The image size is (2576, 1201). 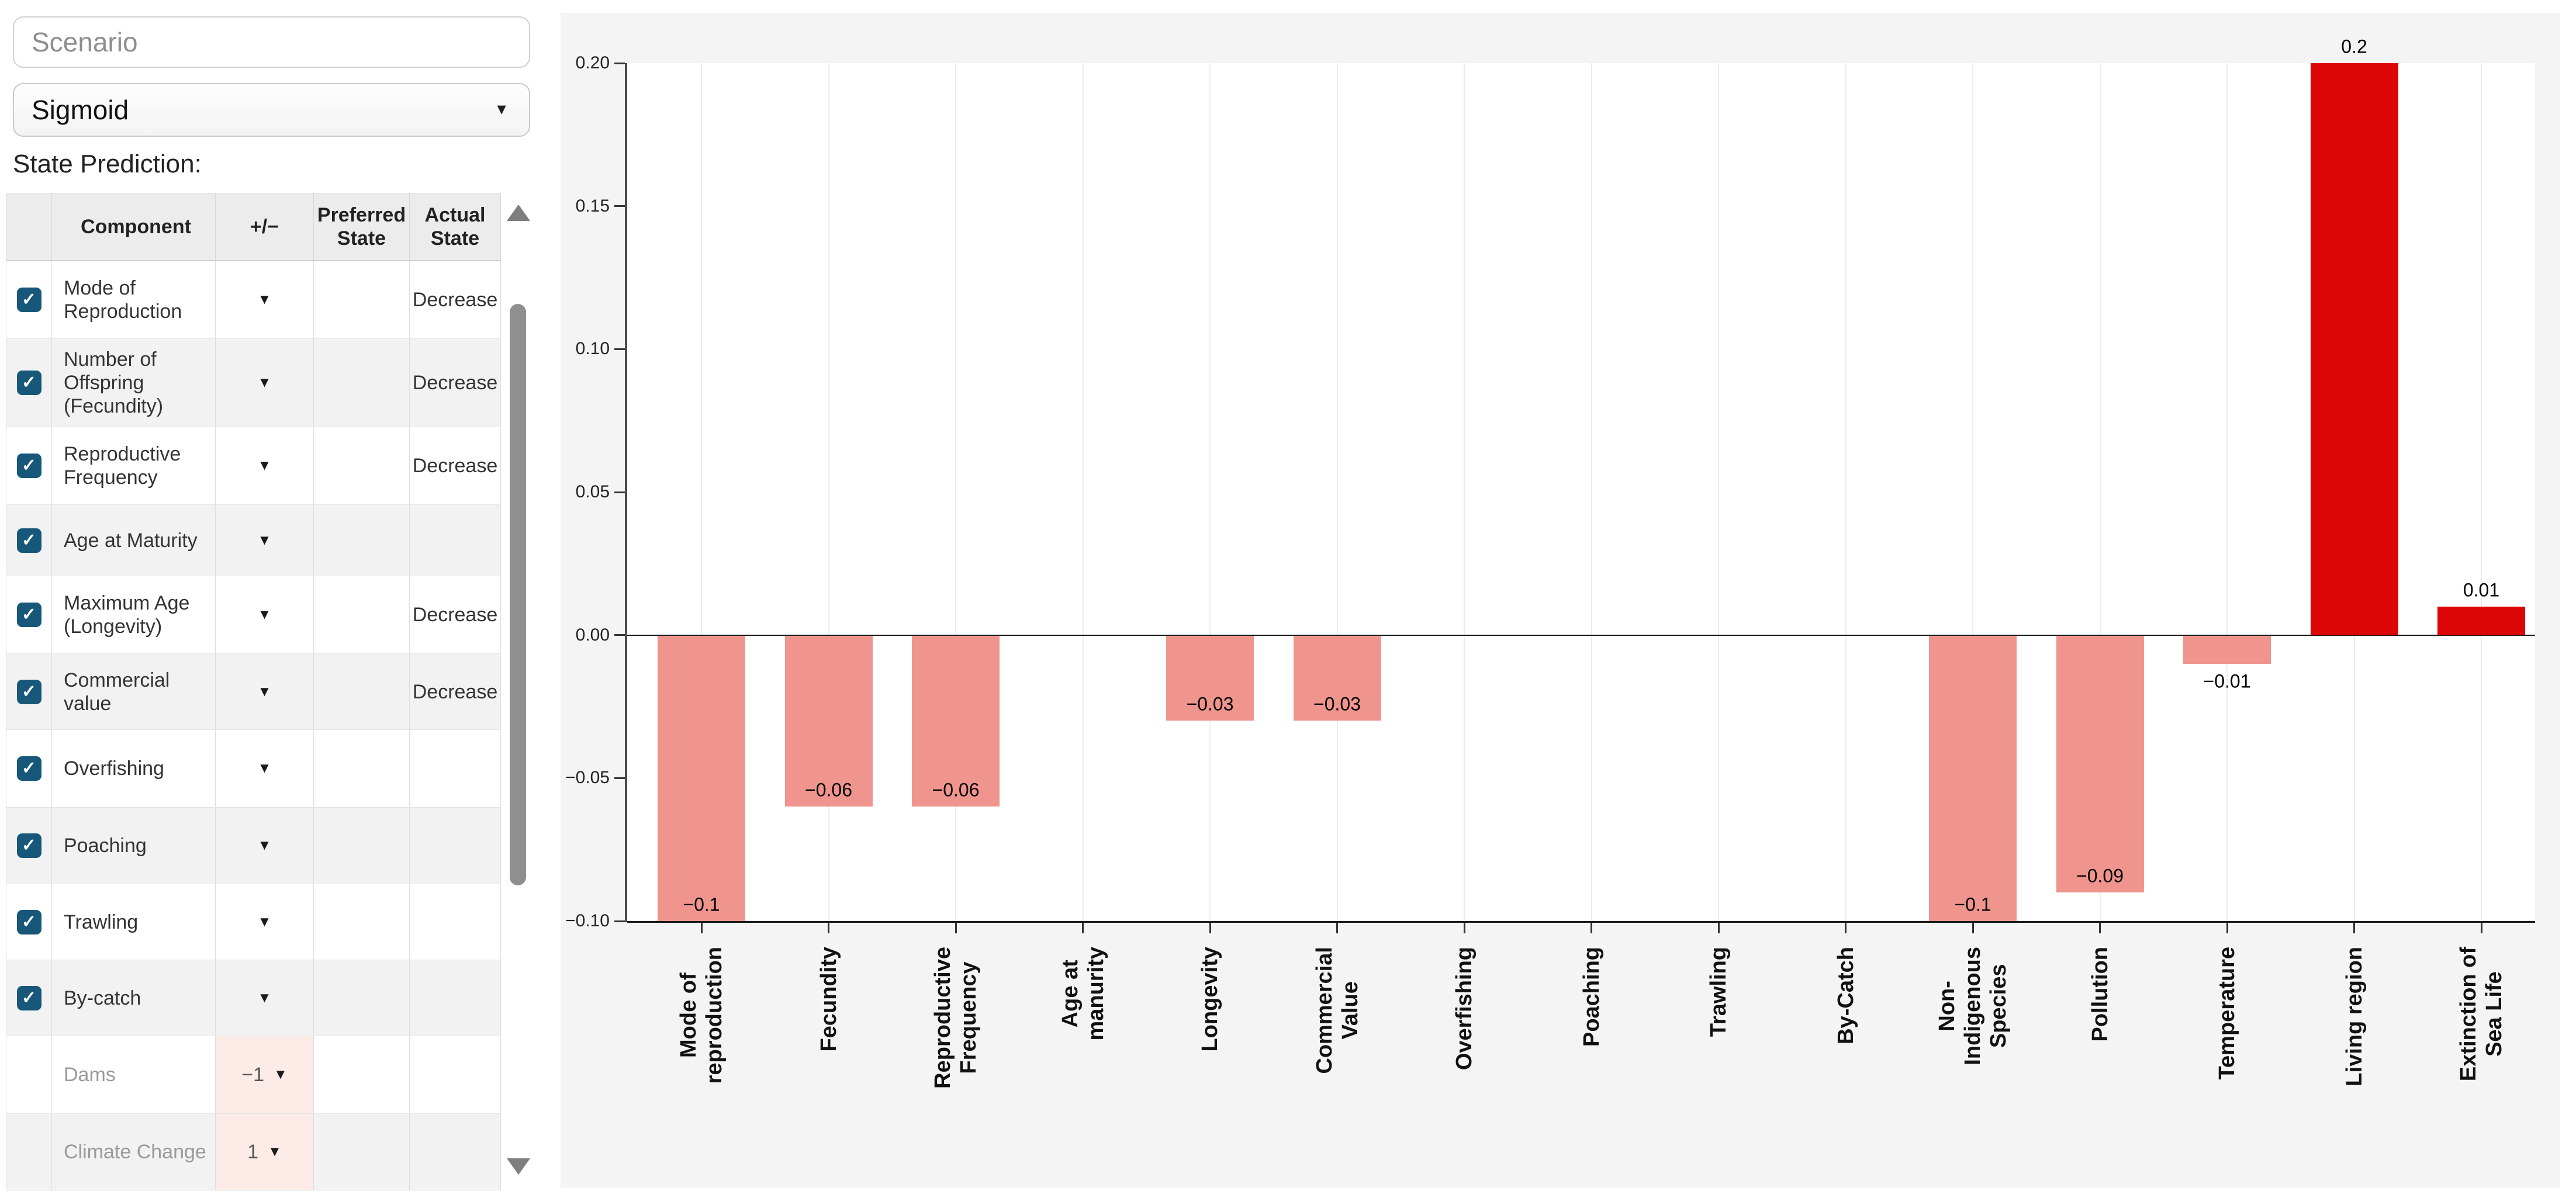 I want to click on function-select: Sigmoid ▼, so click(x=271, y=110).